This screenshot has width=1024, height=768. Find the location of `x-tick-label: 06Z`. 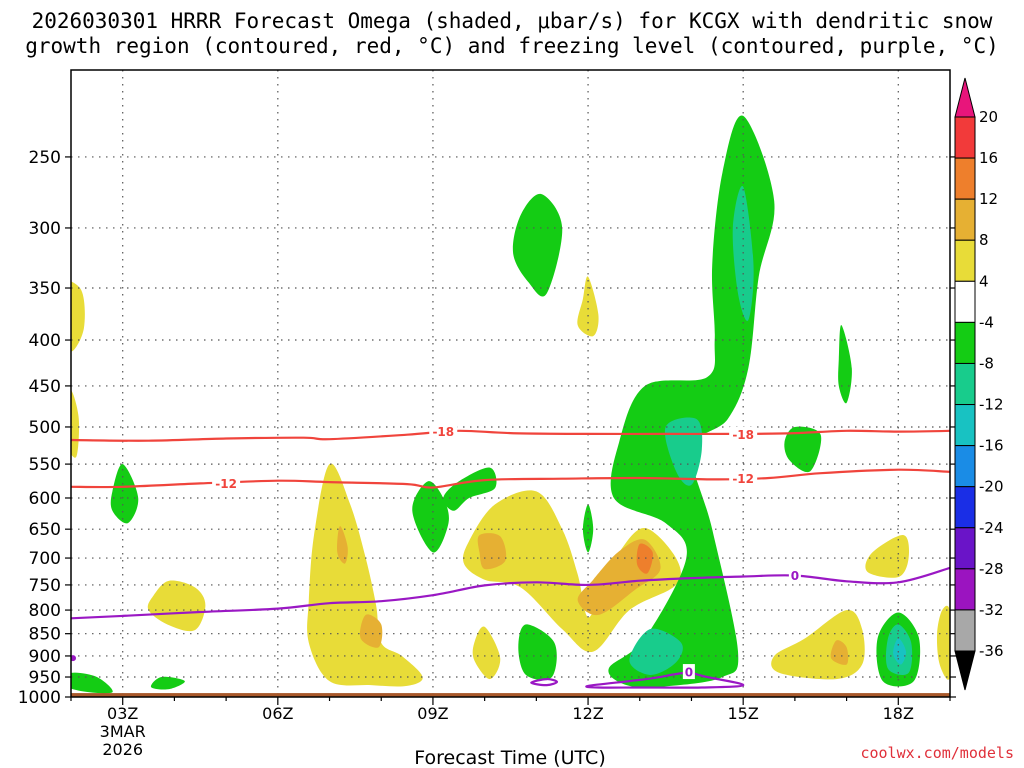

x-tick-label: 06Z is located at coordinates (277, 713).